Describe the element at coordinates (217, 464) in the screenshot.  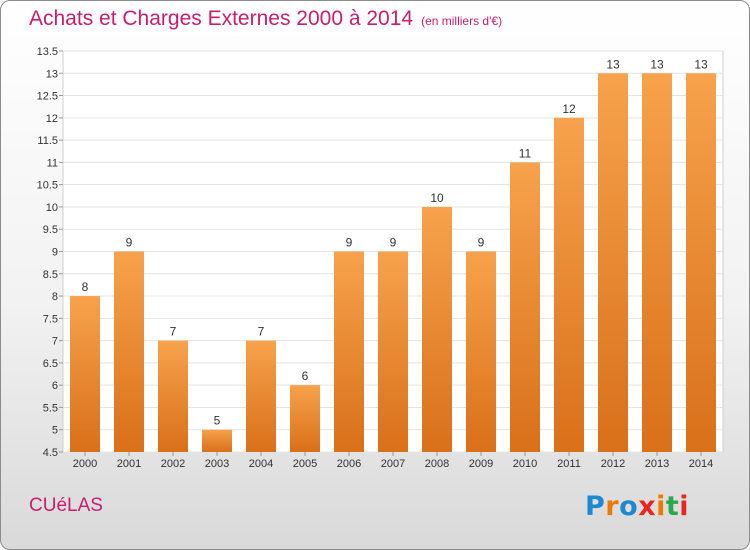
I see `x-tick-label: 2003` at that location.